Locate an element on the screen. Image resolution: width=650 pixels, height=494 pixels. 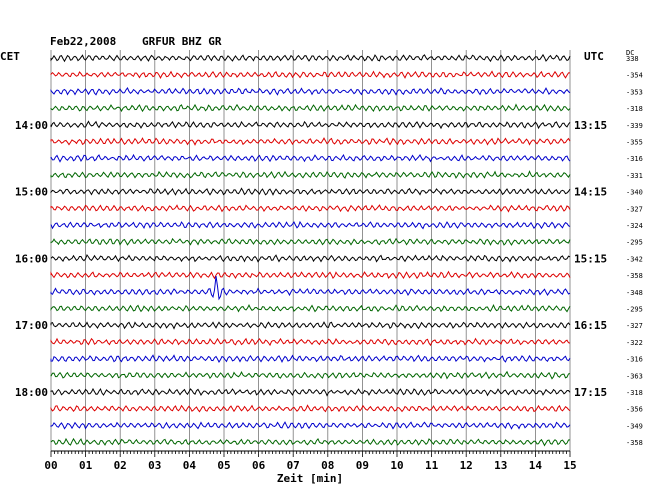
x-axis: 00 01 02 03 04 05 06 07 08 09 10 11 12 13 14 15 is located at coordinates (310, 461).